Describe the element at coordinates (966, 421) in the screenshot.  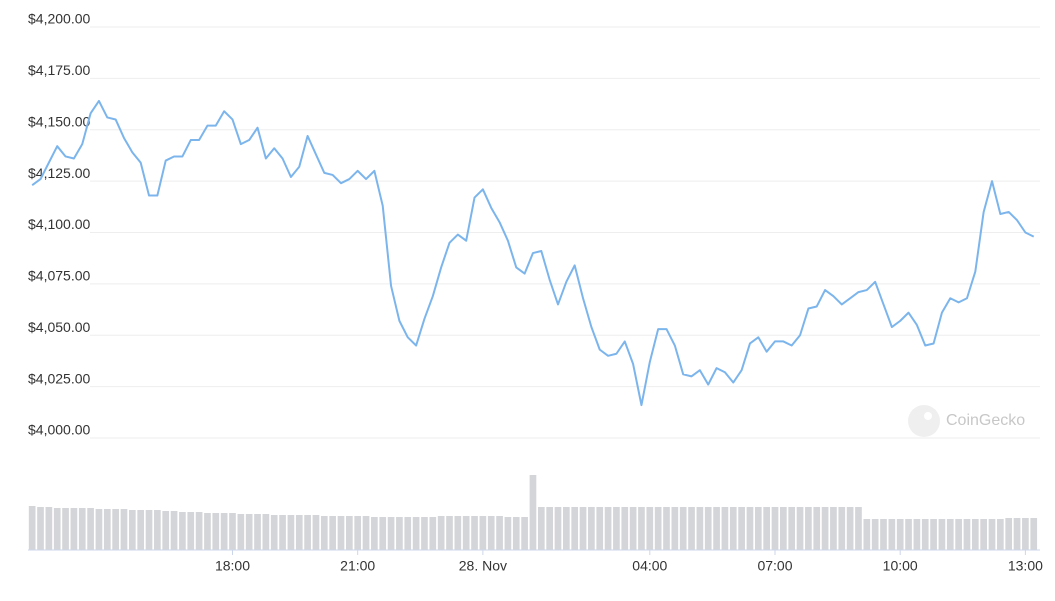
I see `watermark: CoinGecko` at that location.